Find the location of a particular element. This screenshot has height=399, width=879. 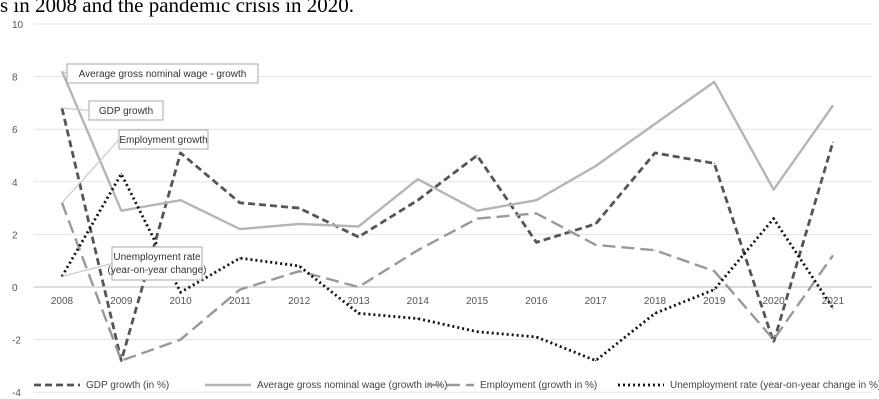

y-tick-label: -4 is located at coordinates (16, 393).